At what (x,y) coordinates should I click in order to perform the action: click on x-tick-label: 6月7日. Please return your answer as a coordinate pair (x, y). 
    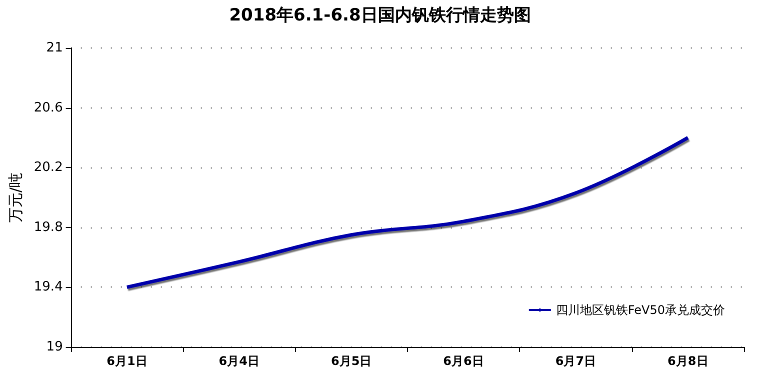
    Looking at the image, I should click on (575, 361).